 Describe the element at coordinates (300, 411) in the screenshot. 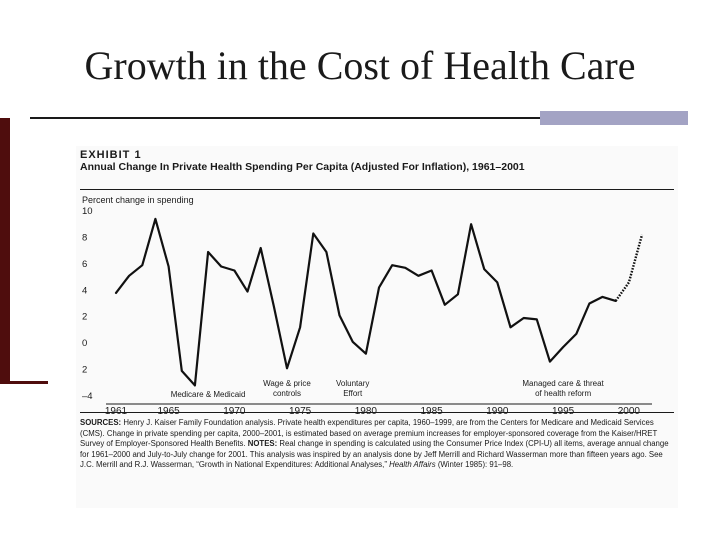

I see `x-tick-label: 1975` at that location.